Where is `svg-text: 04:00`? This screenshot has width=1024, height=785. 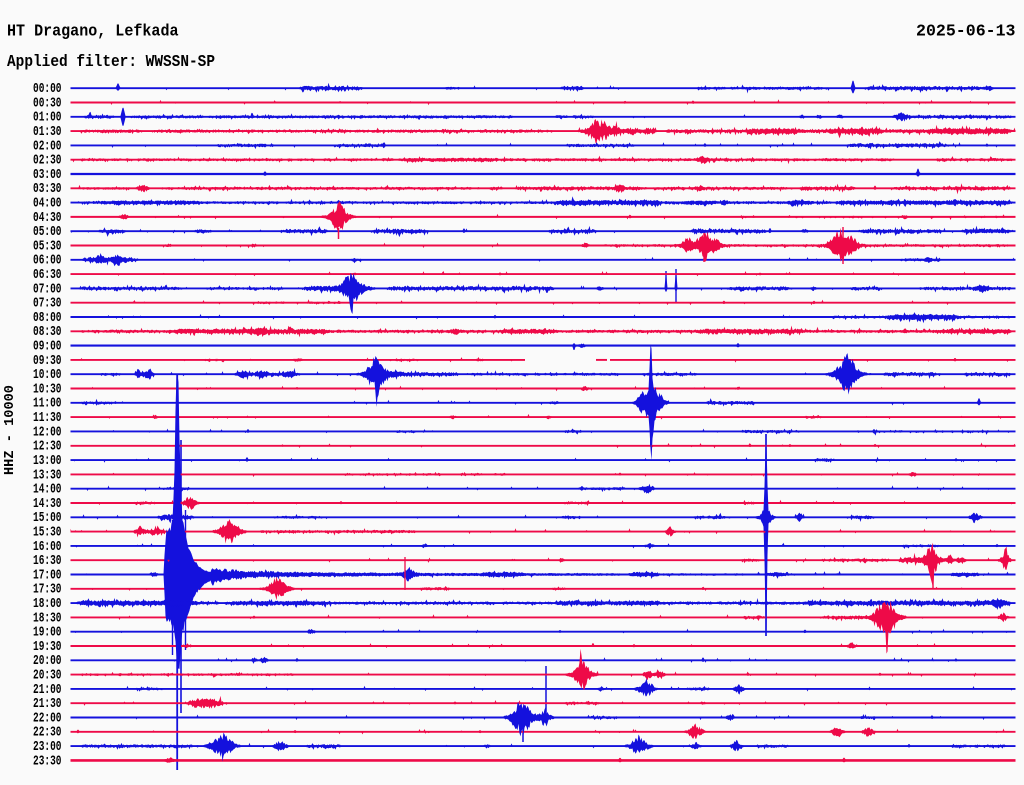
svg-text: 04:00 is located at coordinates (47, 204).